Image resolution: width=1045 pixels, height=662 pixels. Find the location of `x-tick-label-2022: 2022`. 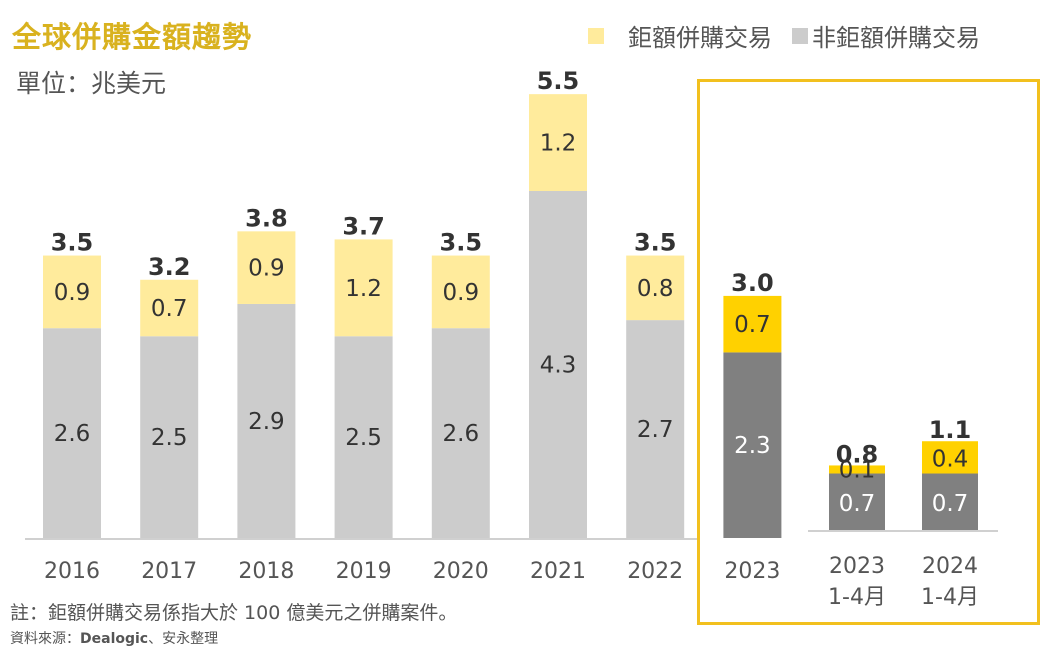

x-tick-label-2022: 2022 is located at coordinates (655, 571).